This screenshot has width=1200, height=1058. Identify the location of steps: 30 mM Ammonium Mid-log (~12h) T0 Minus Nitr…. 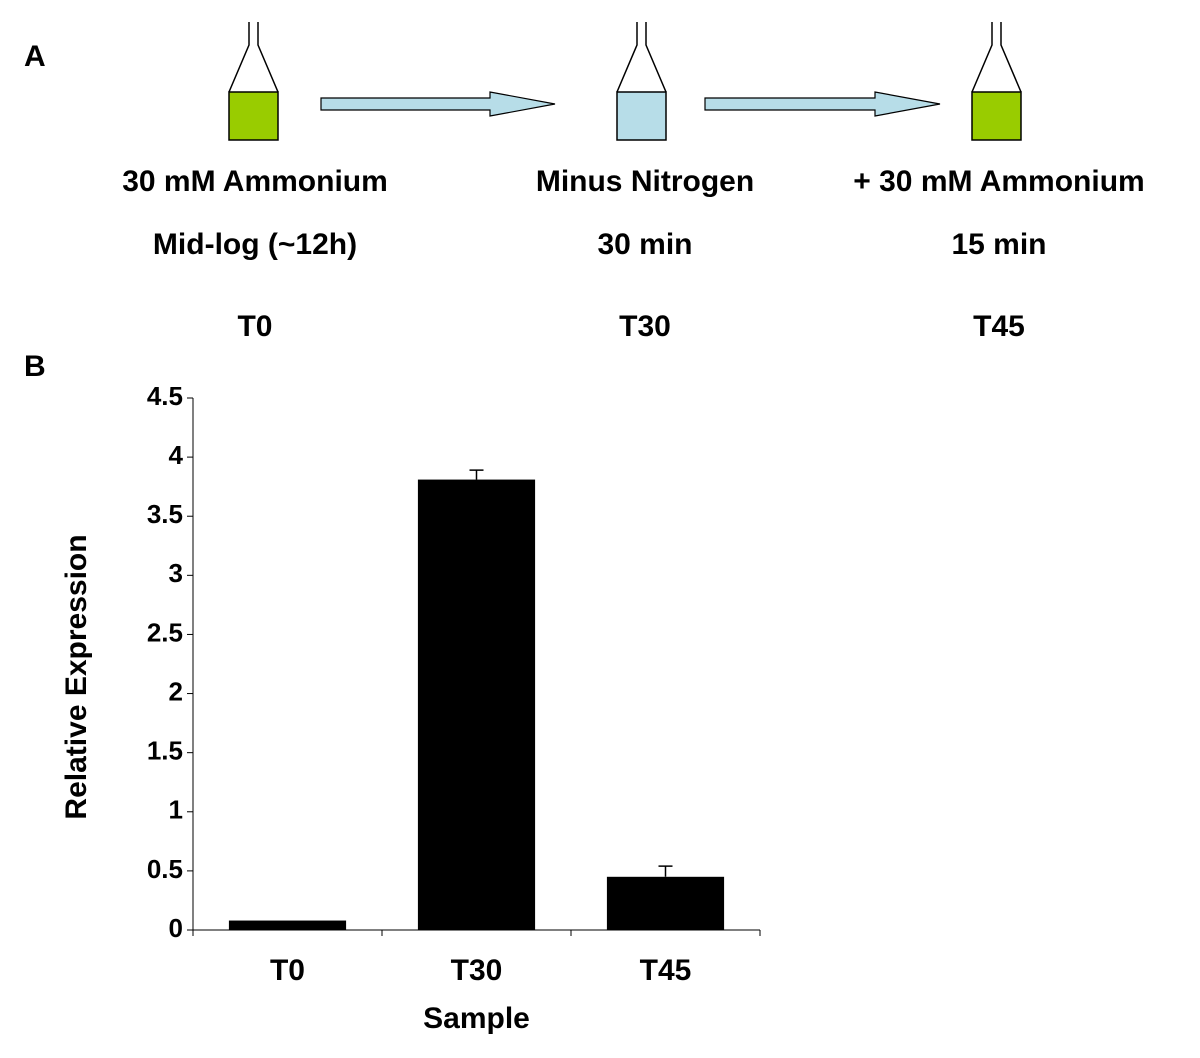
(633, 254).